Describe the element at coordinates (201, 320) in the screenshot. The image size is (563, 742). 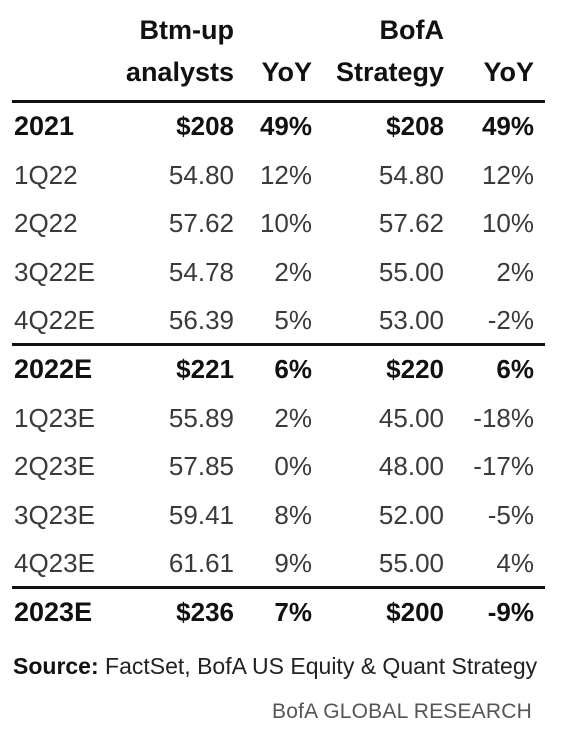
I see `btm-up-value: 56.39` at that location.